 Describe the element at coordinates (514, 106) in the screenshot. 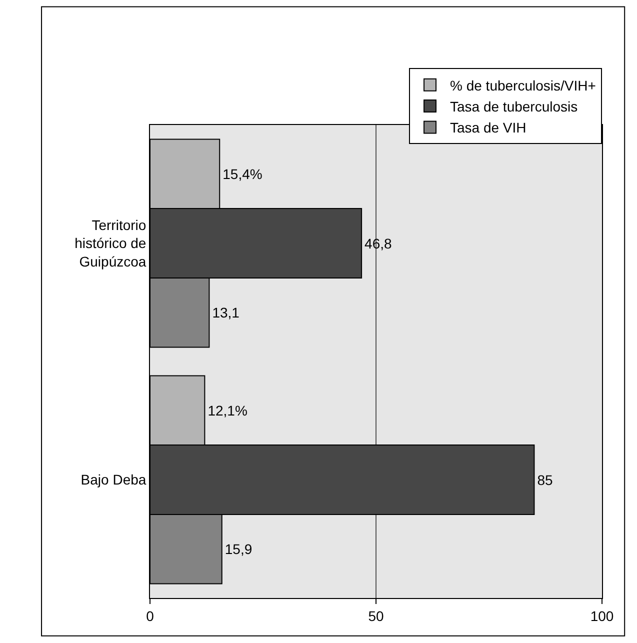

I see `legend-label: Tasa de tuberculosis` at that location.